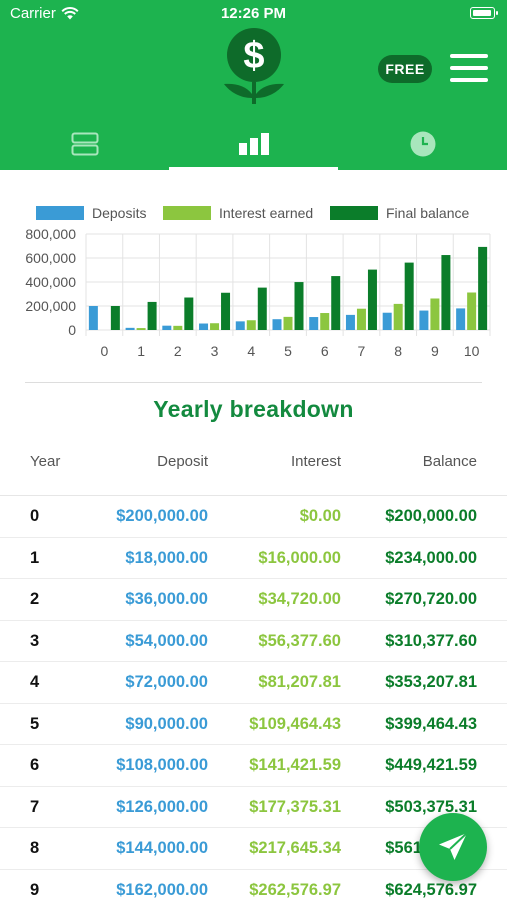  What do you see at coordinates (35, 765) in the screenshot?
I see `cell-year: 6` at bounding box center [35, 765].